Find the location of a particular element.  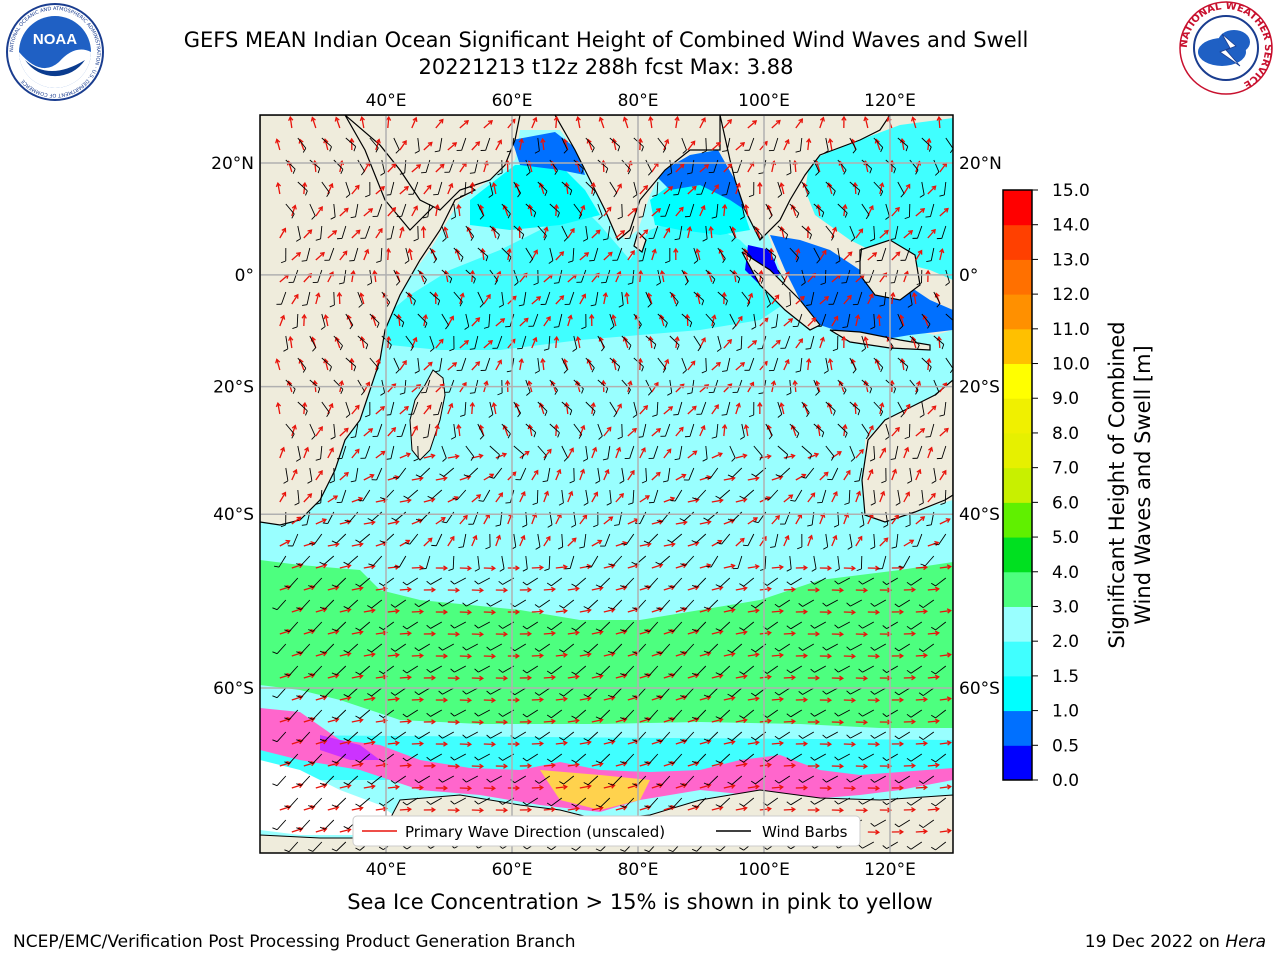

lat-tick-right--20: 20°S is located at coordinates (979, 388).